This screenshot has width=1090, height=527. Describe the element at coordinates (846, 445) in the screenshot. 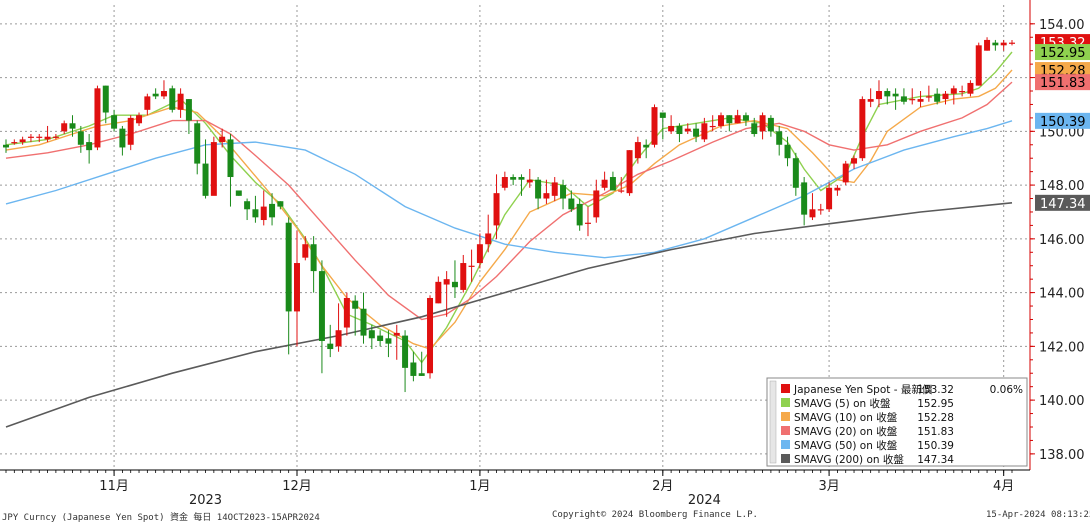

I see `legend-name: SMAVG (50) on 收盤` at that location.